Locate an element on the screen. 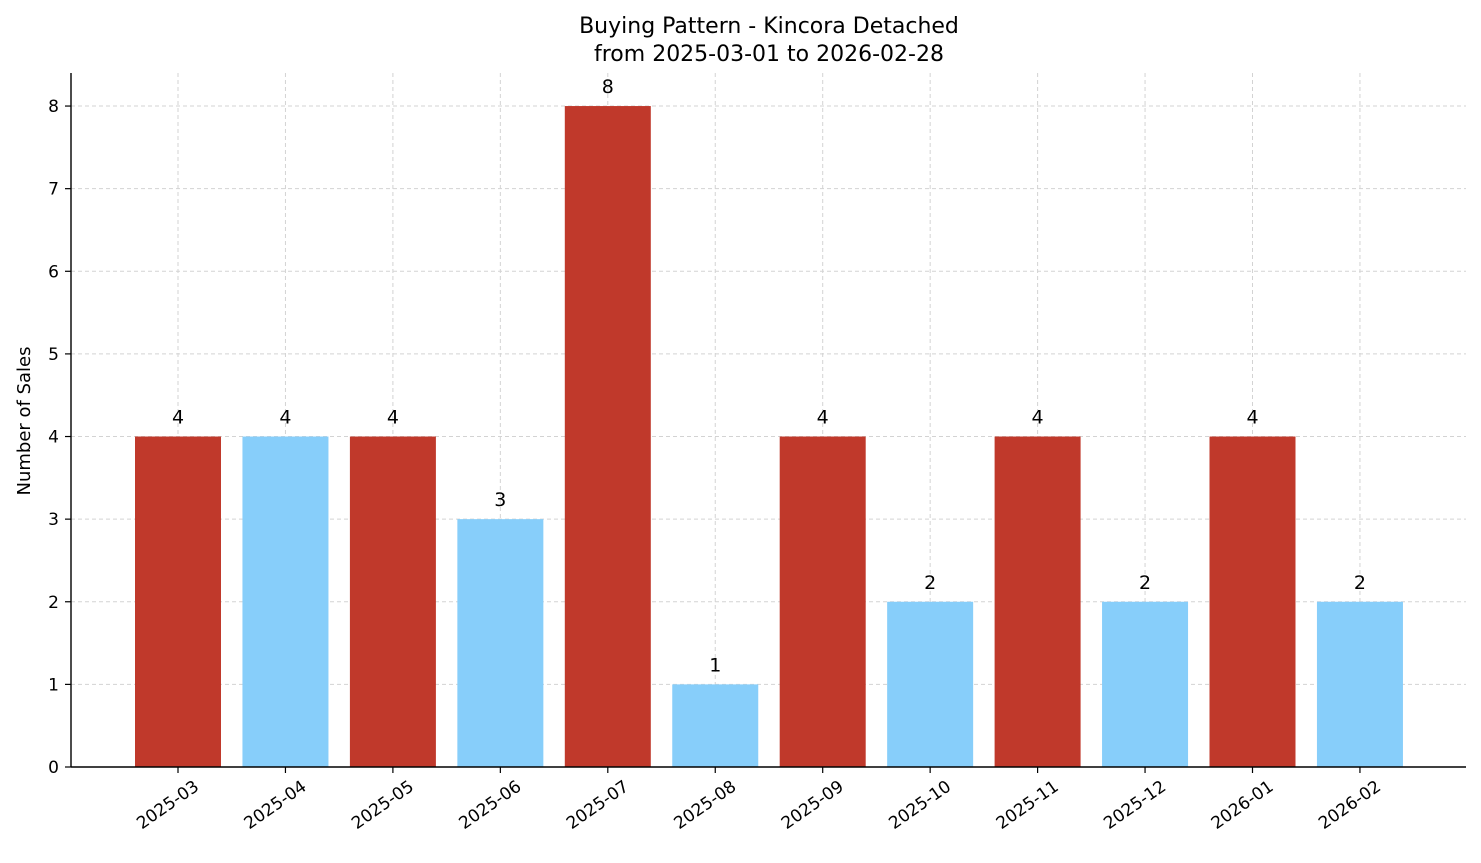 This screenshot has height=863, width=1481. x-tick-label: 2025-09 is located at coordinates (813, 805).